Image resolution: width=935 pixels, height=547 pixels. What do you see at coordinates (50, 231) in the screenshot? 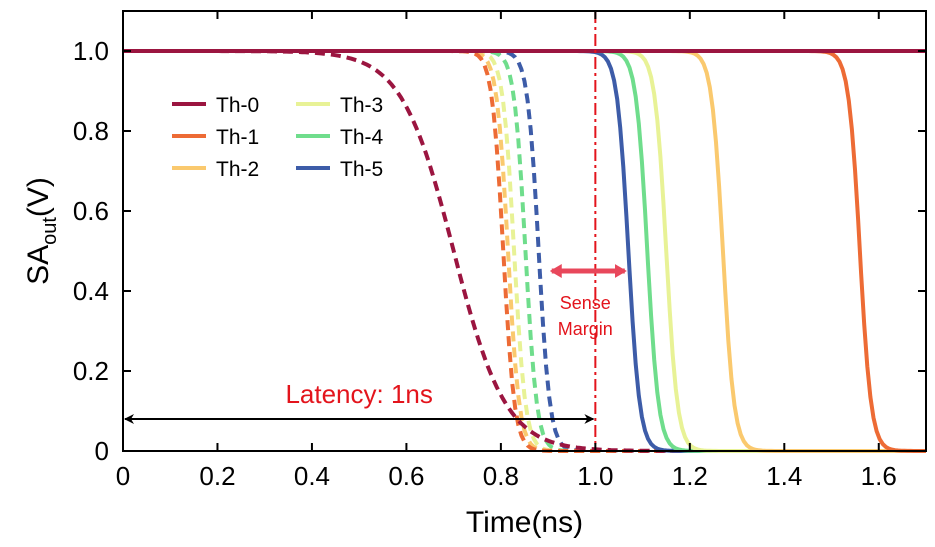
I see `y-axis-label-subscript: out` at bounding box center [50, 231].